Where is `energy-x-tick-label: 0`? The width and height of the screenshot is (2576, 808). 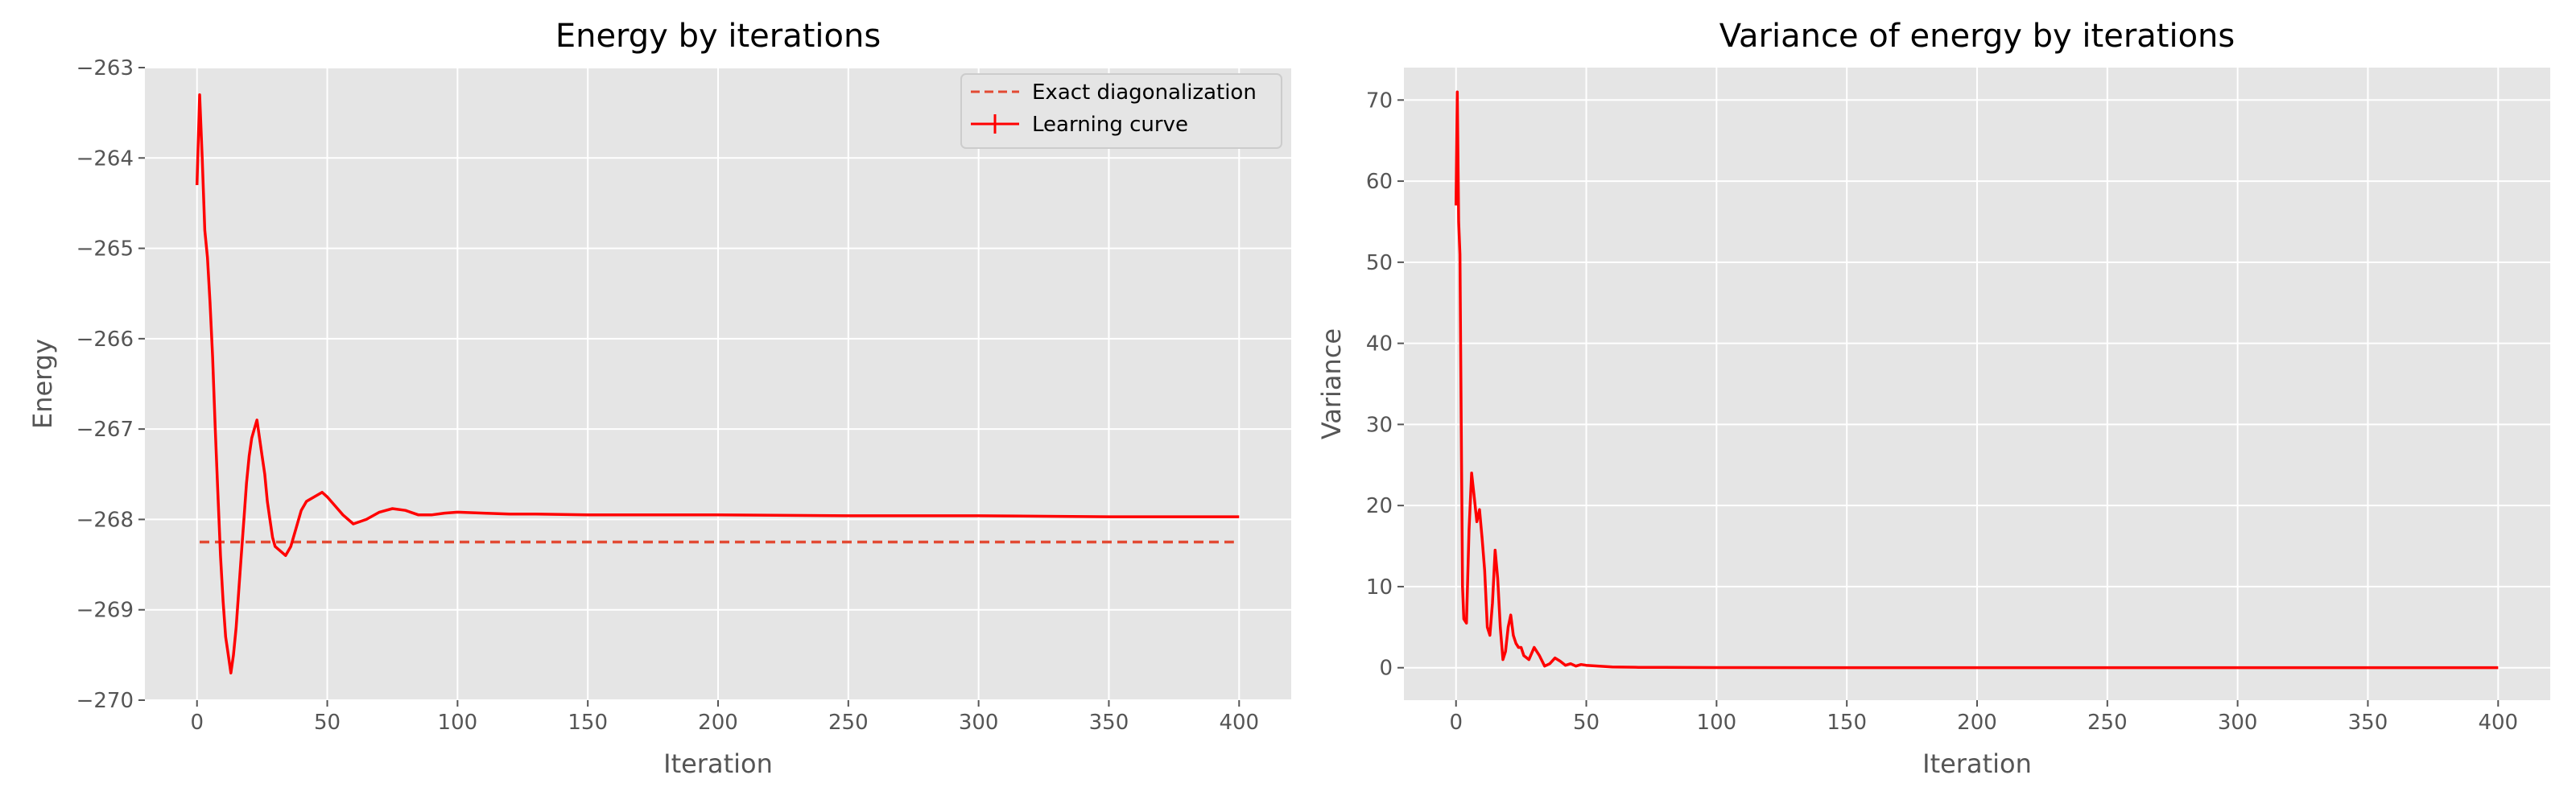
energy-x-tick-label: 0 is located at coordinates (197, 723).